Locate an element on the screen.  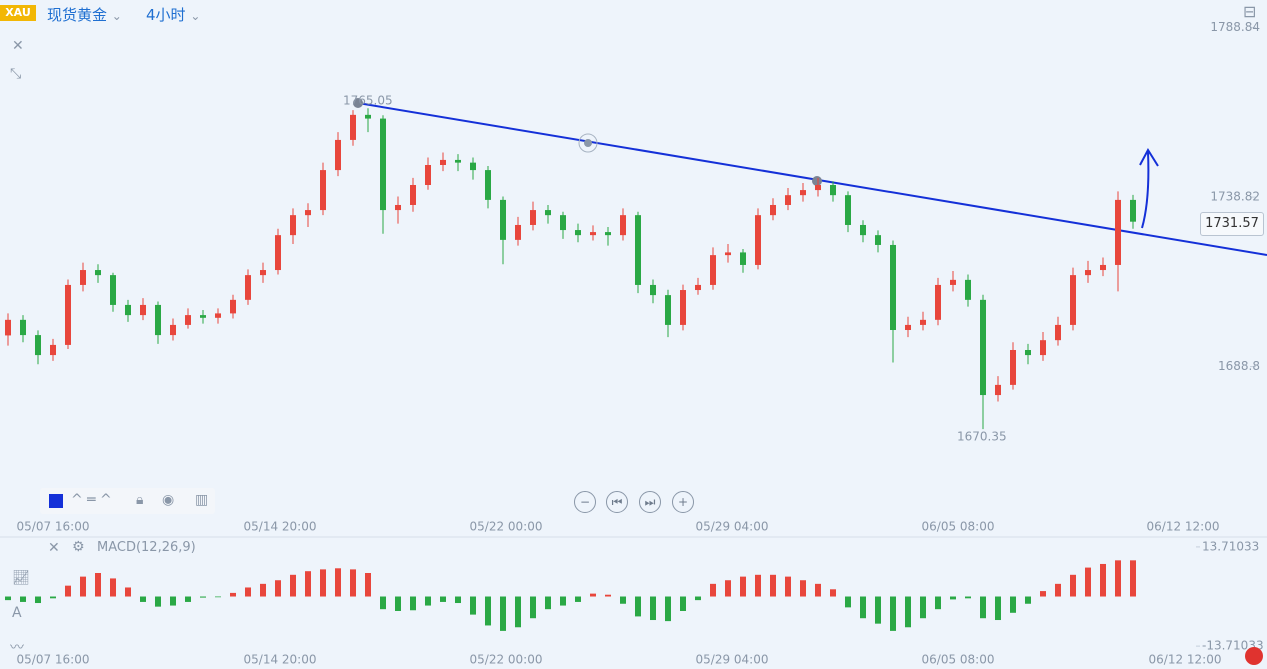
visibility-button: ◉ is located at coordinates (168, 500).